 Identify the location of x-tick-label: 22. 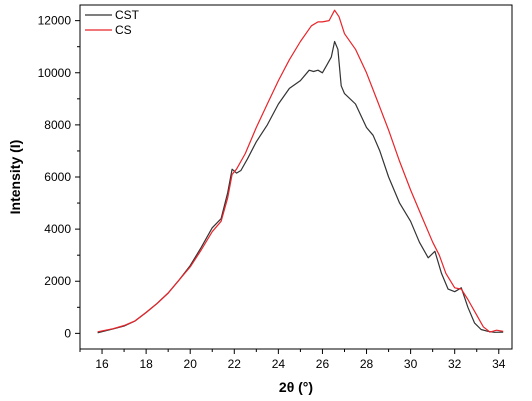
(235, 364).